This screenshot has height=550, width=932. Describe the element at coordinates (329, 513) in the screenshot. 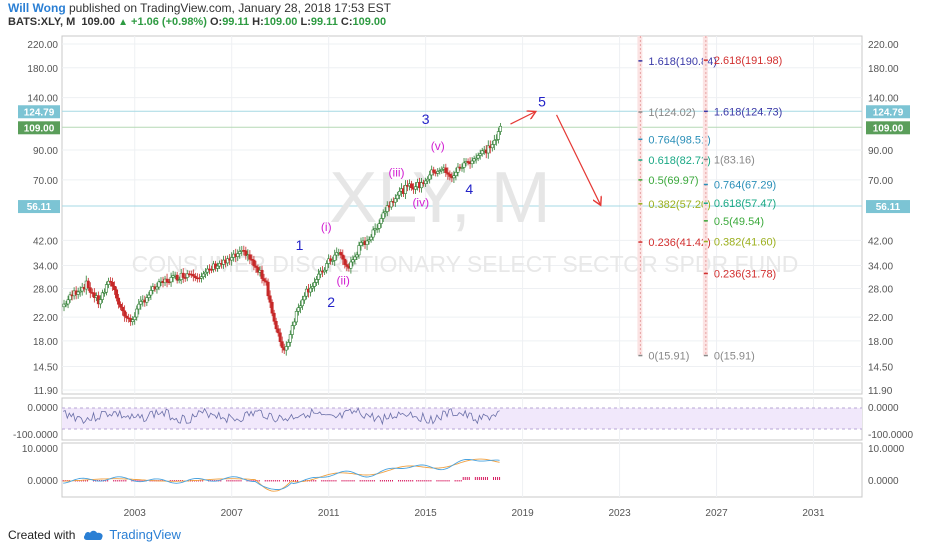

I see `x-tick-label: 2011` at that location.